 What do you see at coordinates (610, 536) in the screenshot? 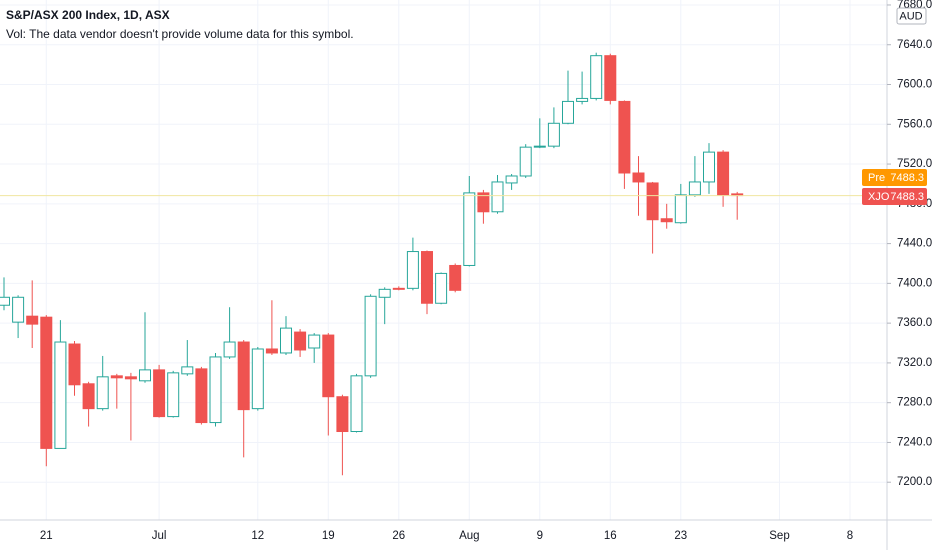
I see `x-tick-label: 16` at bounding box center [610, 536].